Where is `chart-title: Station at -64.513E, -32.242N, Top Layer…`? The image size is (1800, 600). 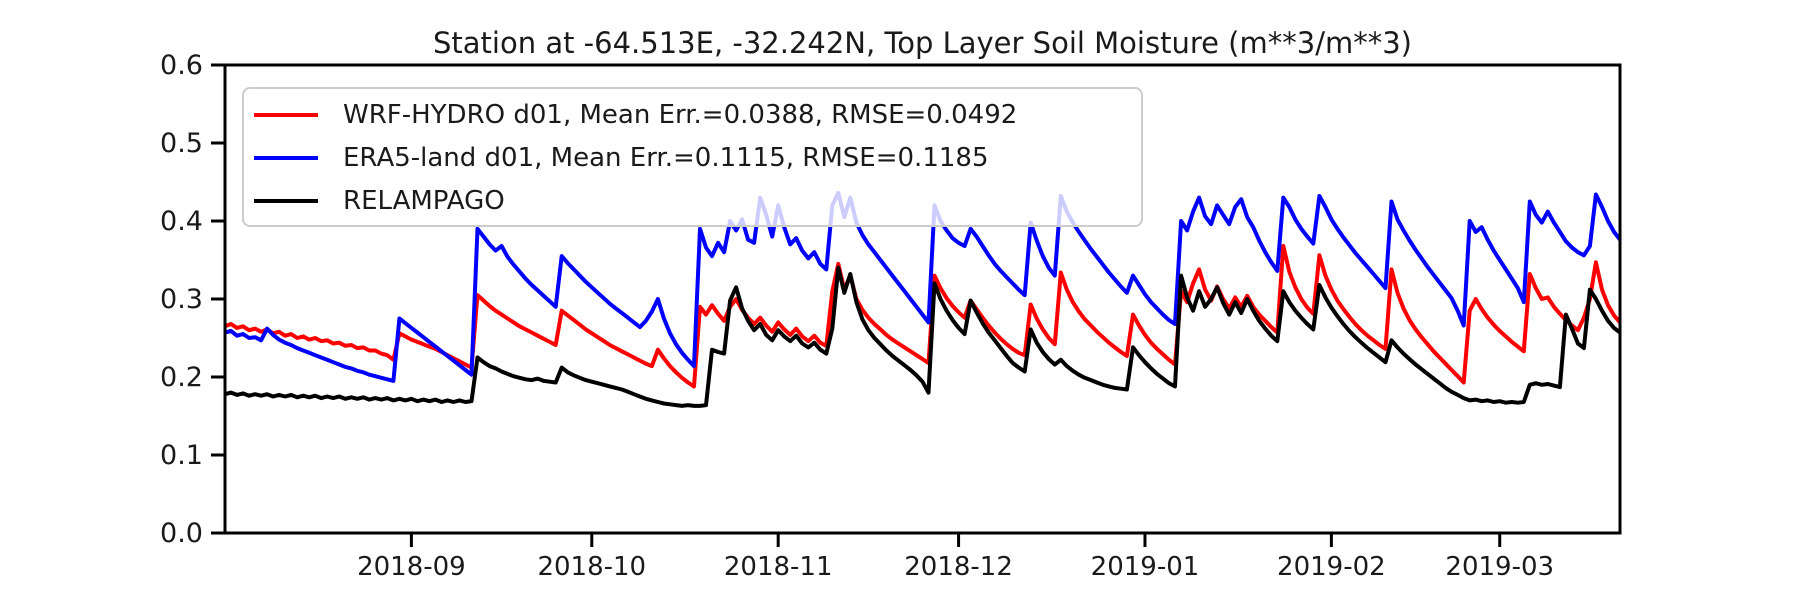
chart-title: Station at -64.513E, -32.242N, Top Layer… is located at coordinates (922, 43).